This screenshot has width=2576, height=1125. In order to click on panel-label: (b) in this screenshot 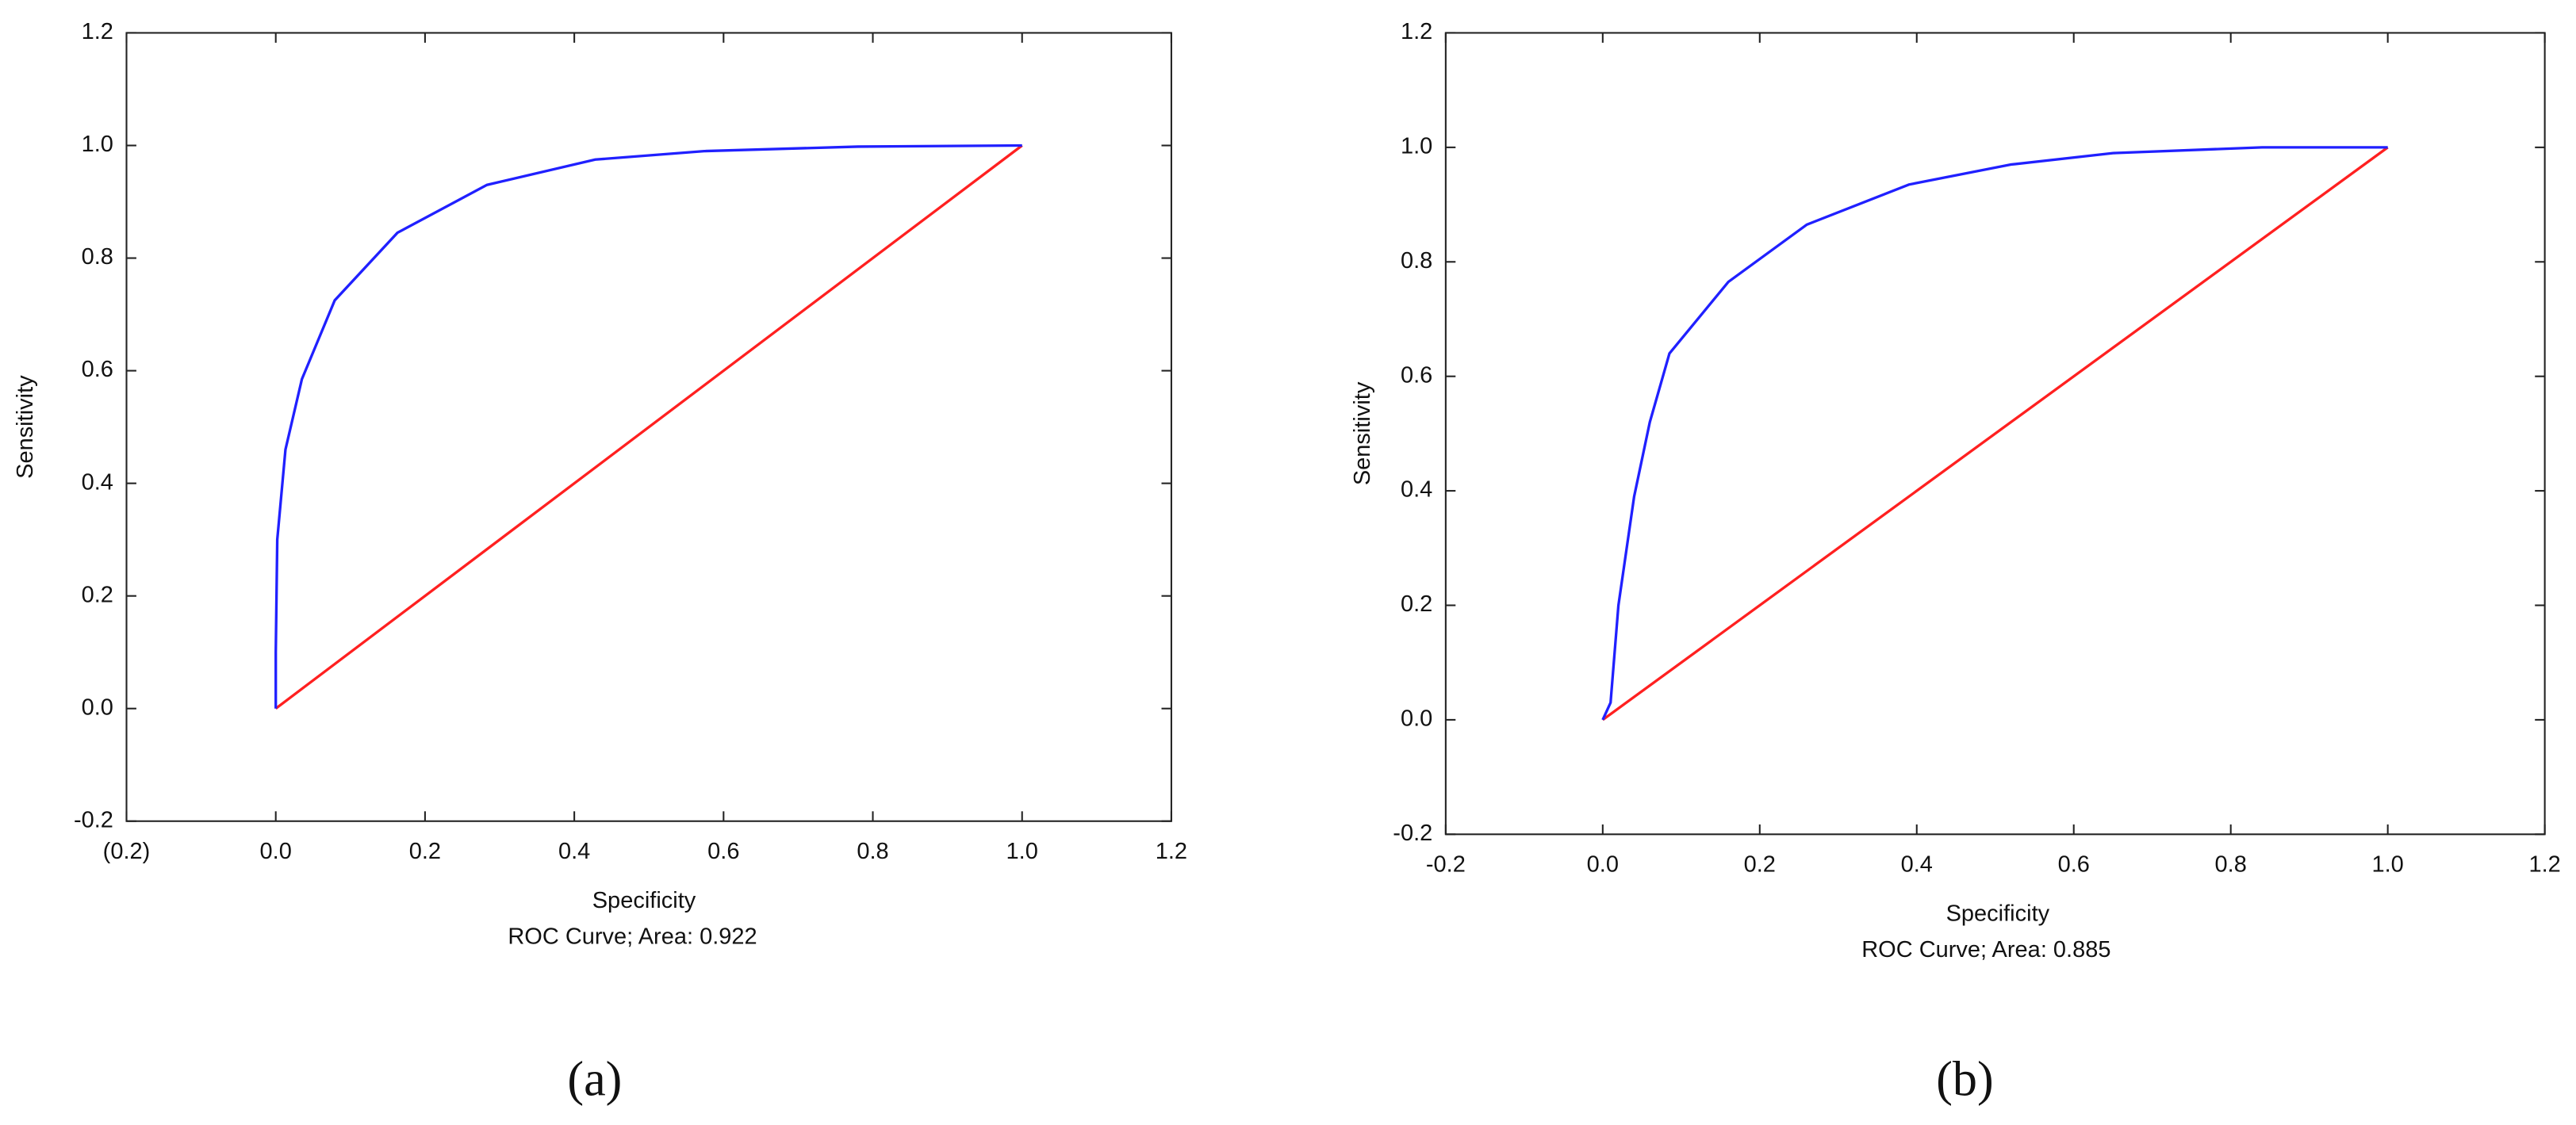, I will do `click(1965, 1079)`.